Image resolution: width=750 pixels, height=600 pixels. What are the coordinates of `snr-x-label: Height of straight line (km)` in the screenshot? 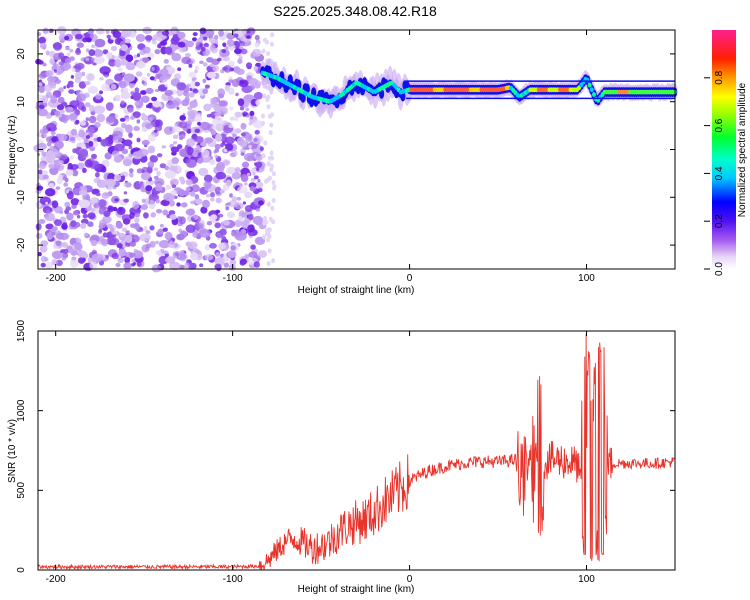 It's located at (356, 589).